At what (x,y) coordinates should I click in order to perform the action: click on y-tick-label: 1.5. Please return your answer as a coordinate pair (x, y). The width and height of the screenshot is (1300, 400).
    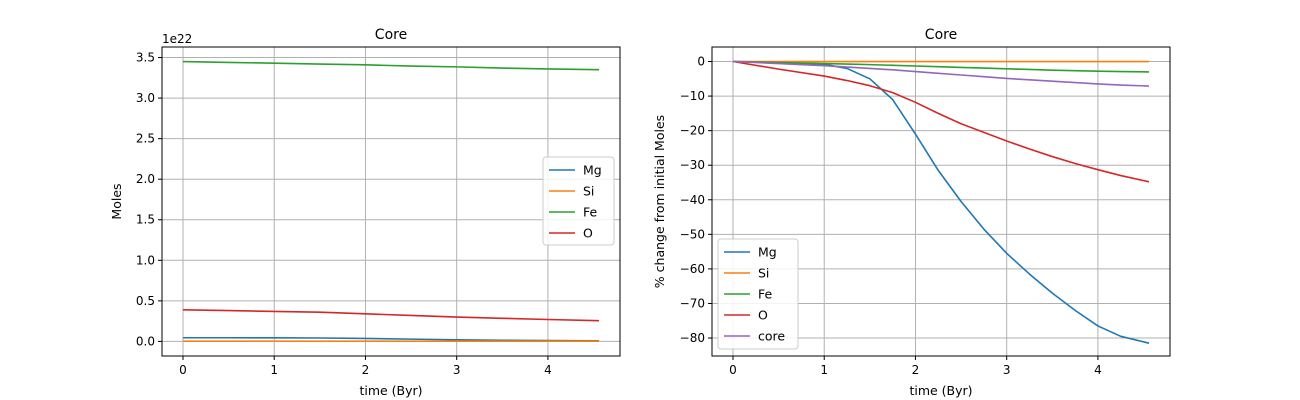
    Looking at the image, I should click on (145, 220).